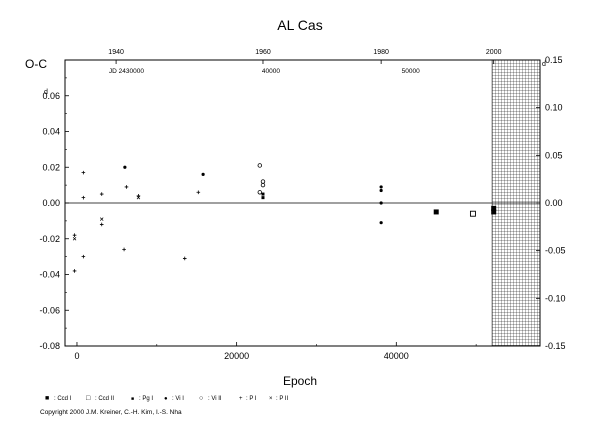 The width and height of the screenshot is (590, 425). Describe the element at coordinates (51, 203) in the screenshot. I see `y-tick-label: 0.00` at that location.